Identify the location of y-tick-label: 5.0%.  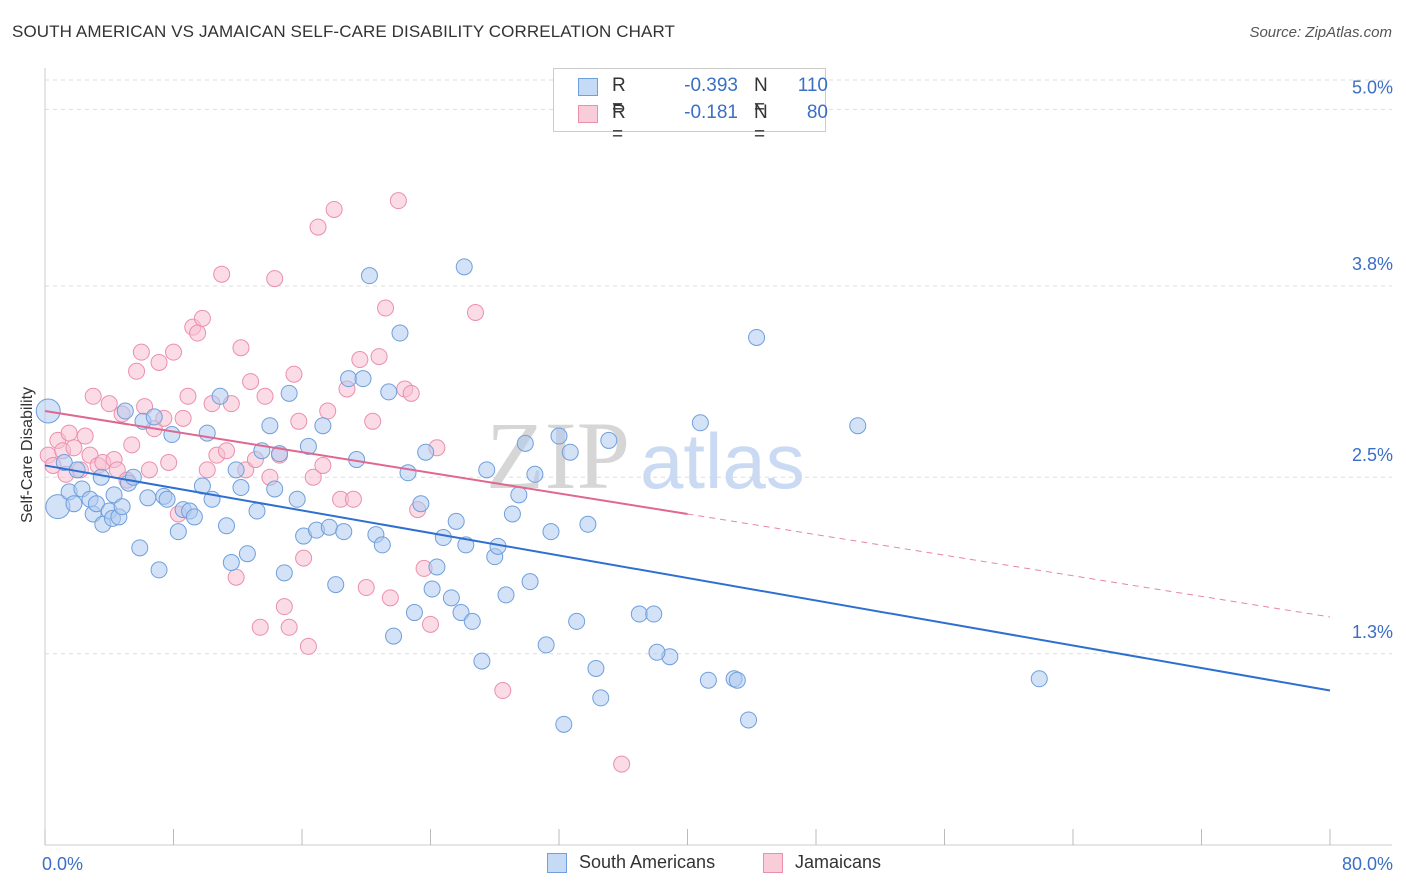
(1372, 87).